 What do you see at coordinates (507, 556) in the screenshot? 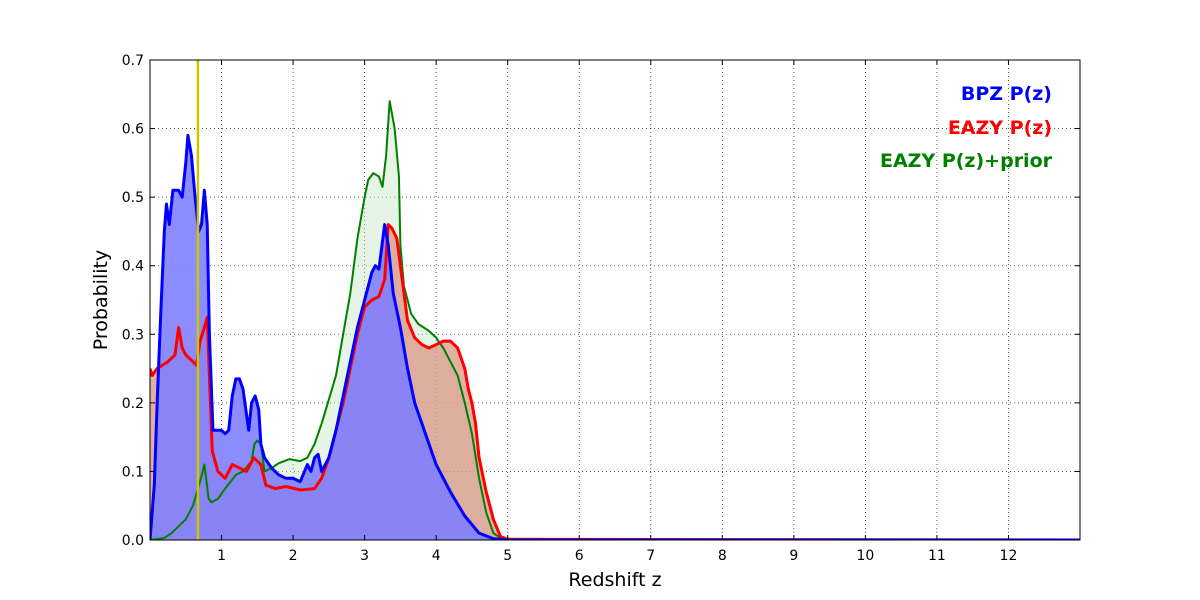
I see `x-tick-label: 5` at bounding box center [507, 556].